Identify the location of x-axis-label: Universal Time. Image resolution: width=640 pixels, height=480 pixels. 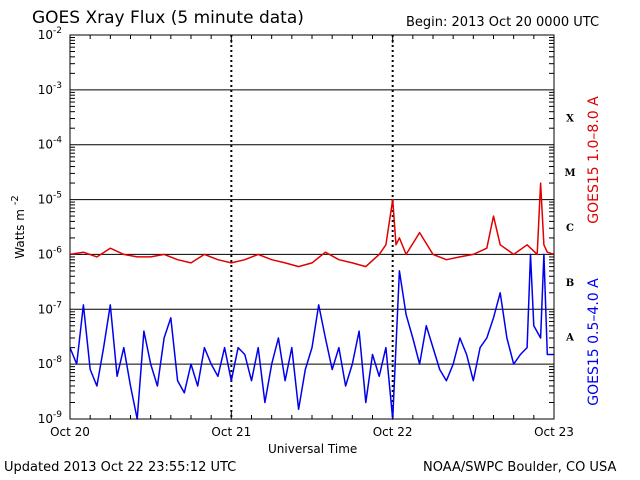
(313, 449).